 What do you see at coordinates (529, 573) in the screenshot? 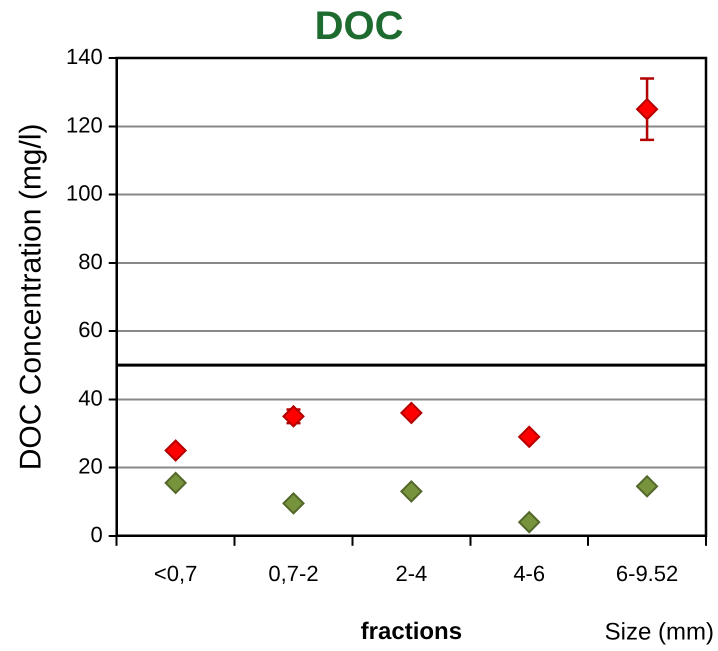
I see `x-tick-label: 4-6` at bounding box center [529, 573].